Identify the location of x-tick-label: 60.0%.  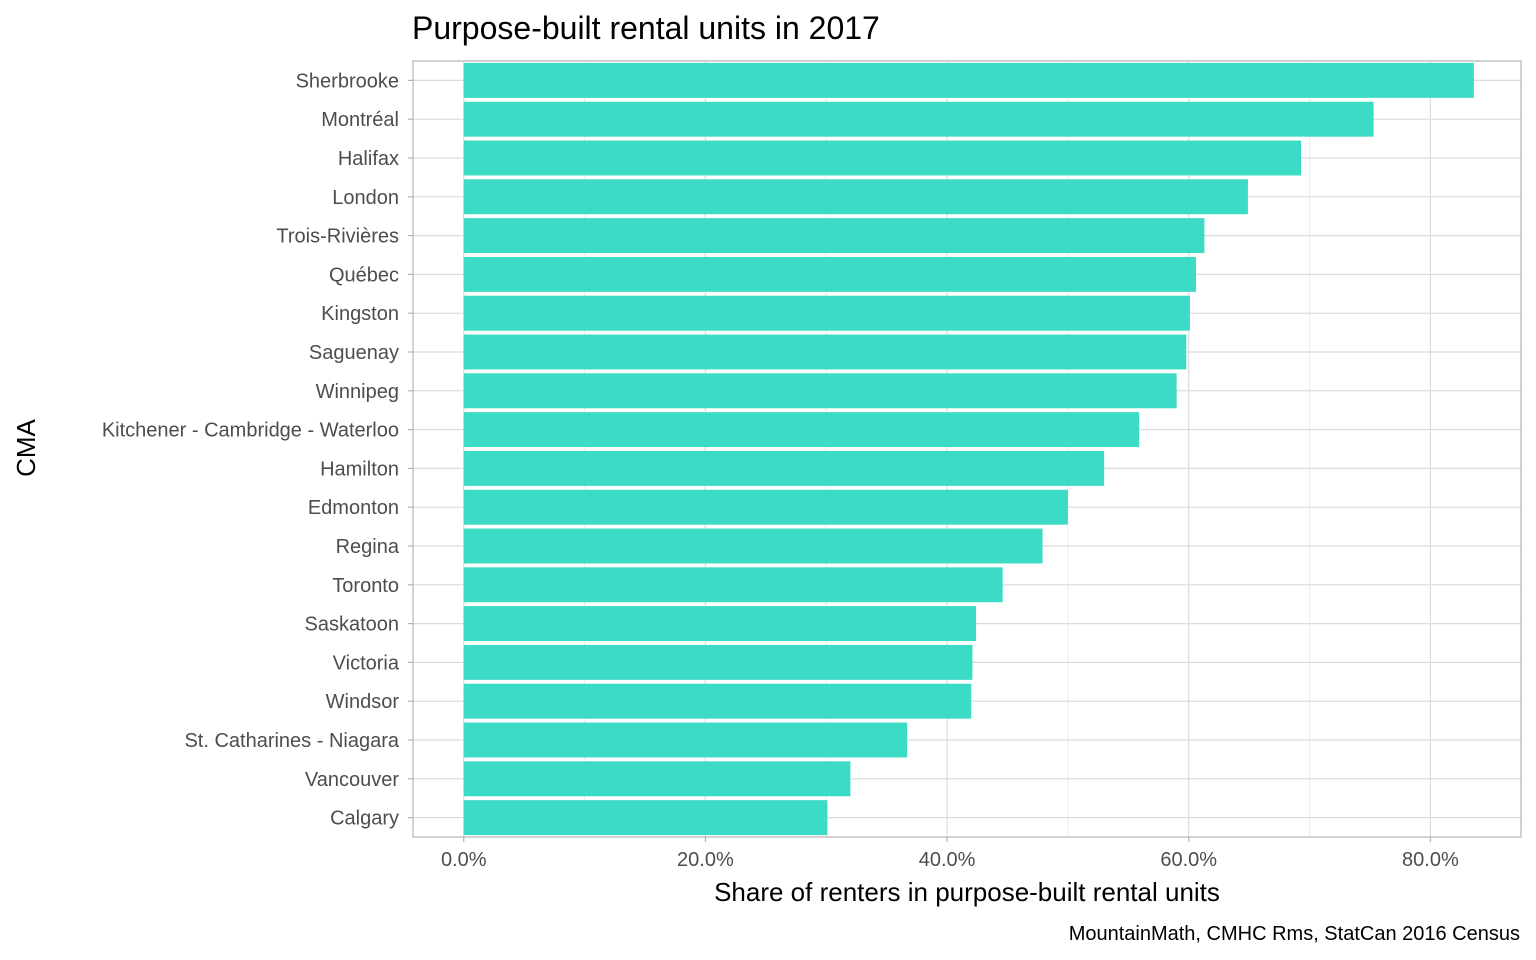
(1188, 860).